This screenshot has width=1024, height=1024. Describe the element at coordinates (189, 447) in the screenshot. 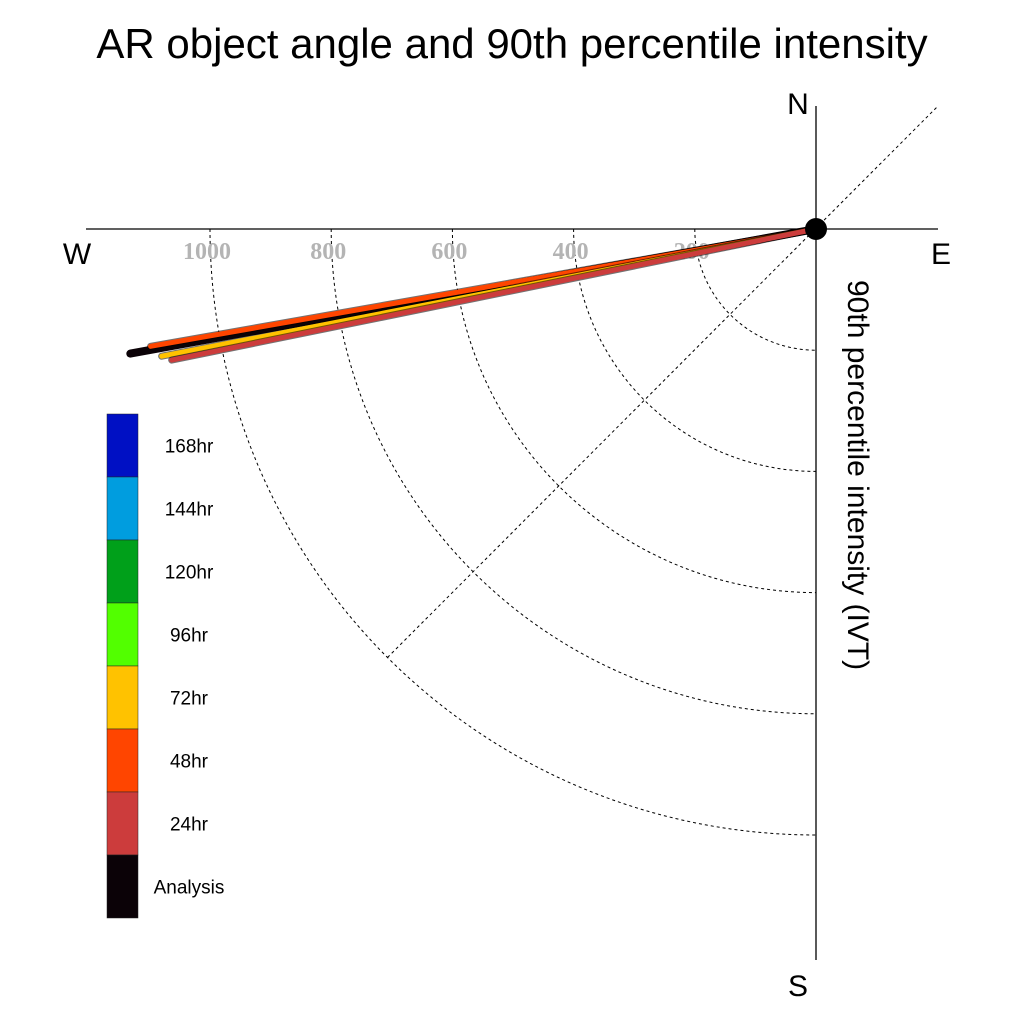

I see `legend-label-168hr: 168hr` at that location.